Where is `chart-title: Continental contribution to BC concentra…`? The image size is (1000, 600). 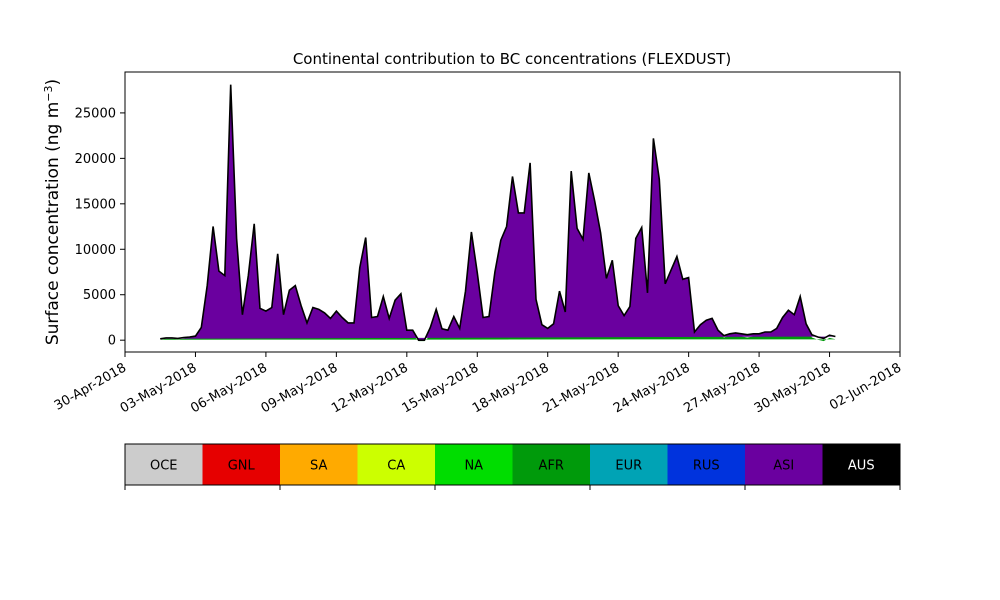
chart-title: Continental contribution to BC concentra… is located at coordinates (512, 59).